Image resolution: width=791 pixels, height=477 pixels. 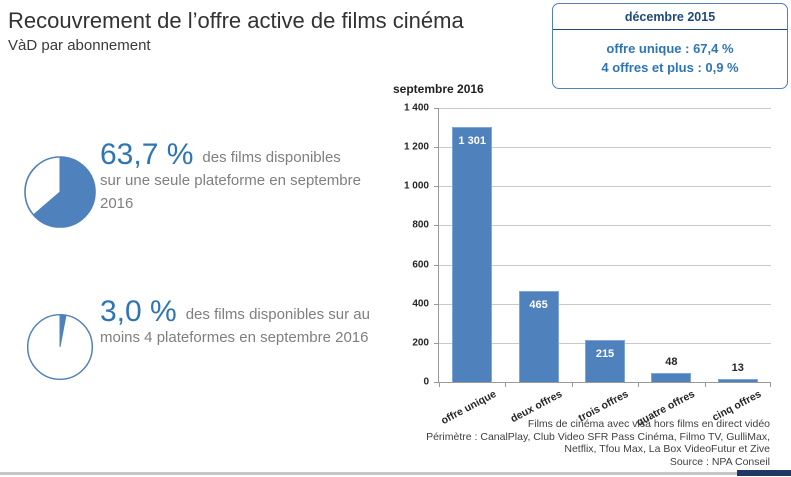 What do you see at coordinates (60, 347) in the screenshot?
I see `pie-chart-3-percent-icon` at bounding box center [60, 347].